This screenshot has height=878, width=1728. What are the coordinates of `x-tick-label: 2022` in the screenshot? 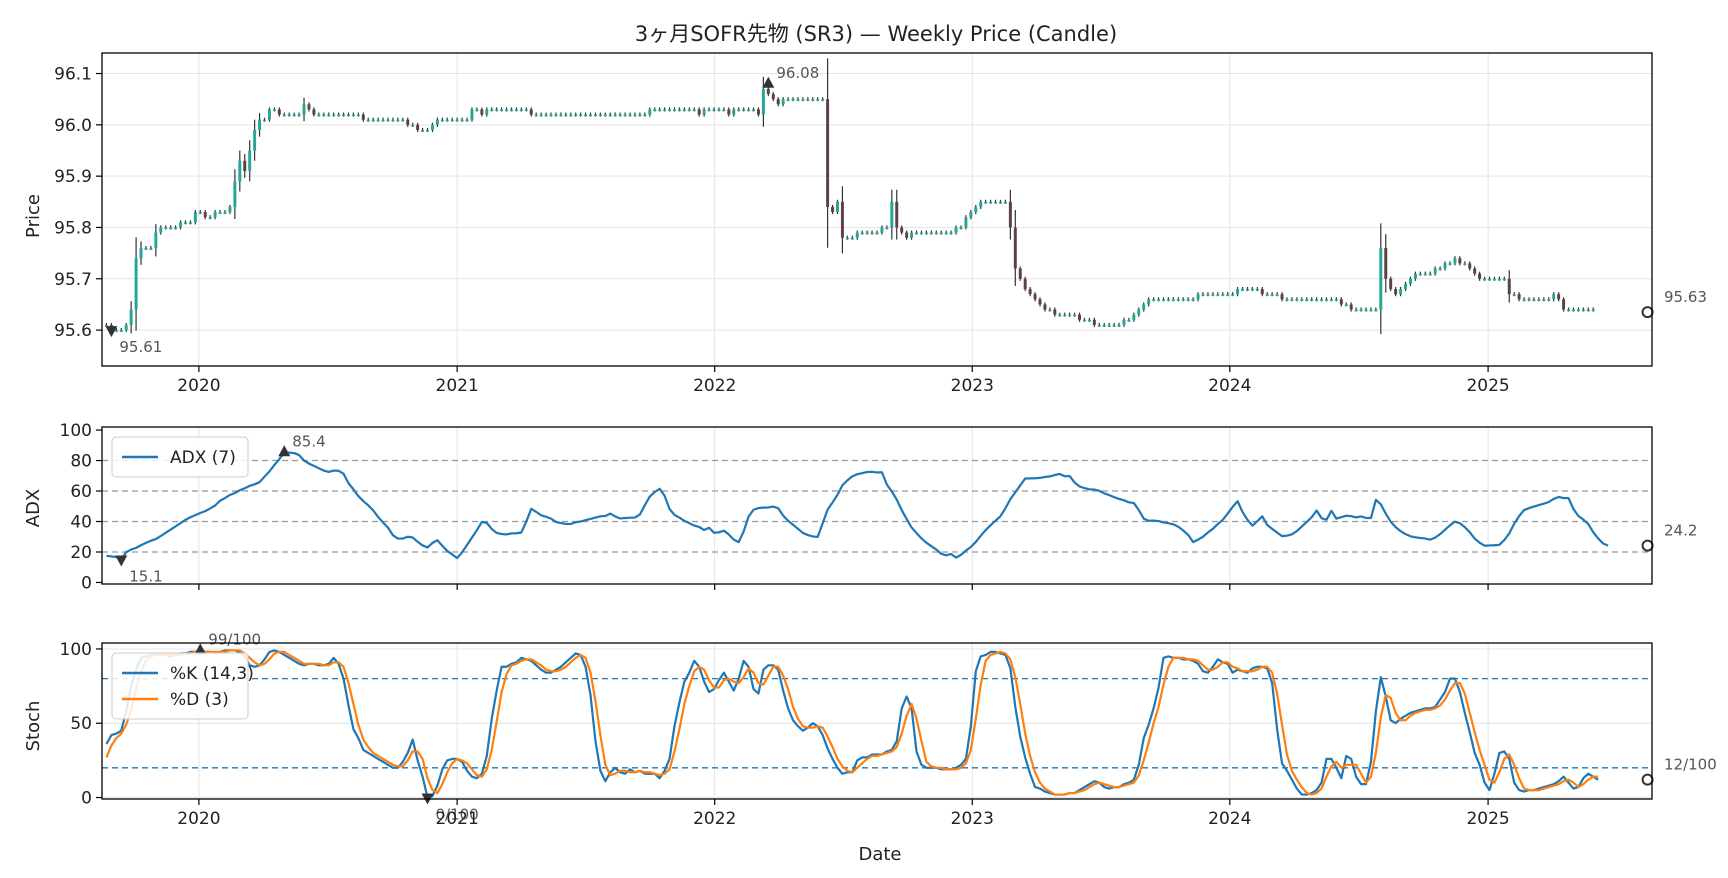 It's located at (714, 819).